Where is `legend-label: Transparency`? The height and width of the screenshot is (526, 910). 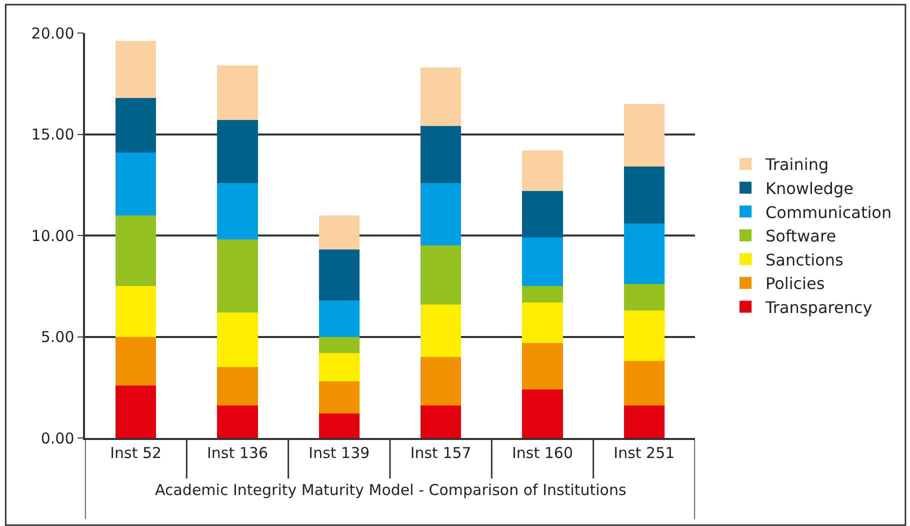
legend-label: Transparency is located at coordinates (818, 307).